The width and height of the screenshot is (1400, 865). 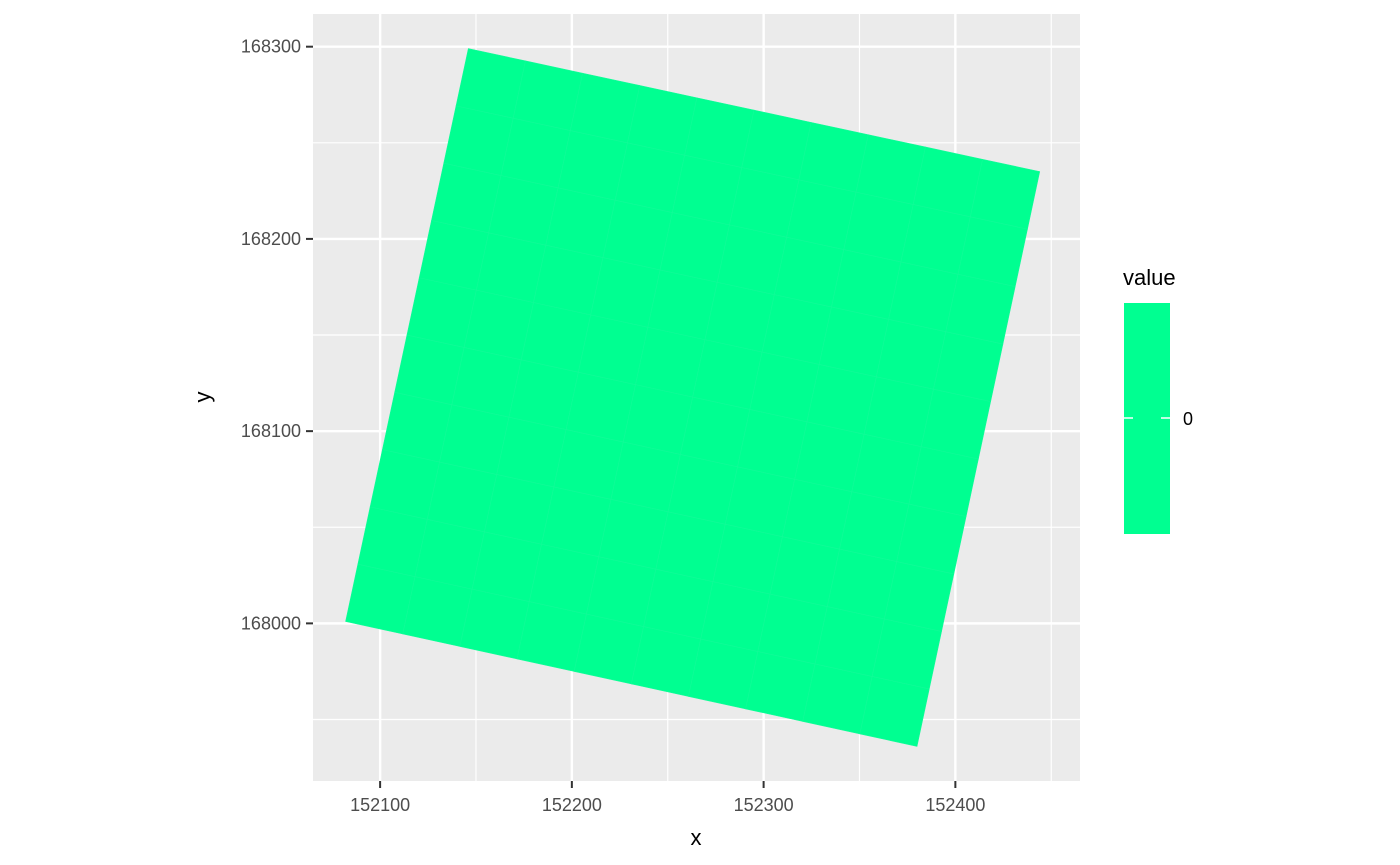 What do you see at coordinates (572, 805) in the screenshot?
I see `x-tick-label: 152200` at bounding box center [572, 805].